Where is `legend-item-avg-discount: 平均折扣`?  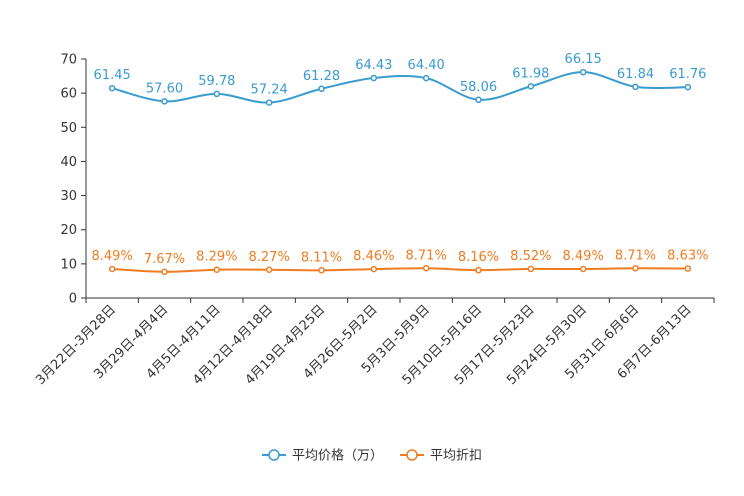 legend-item-avg-discount: 平均折扣 is located at coordinates (441, 456).